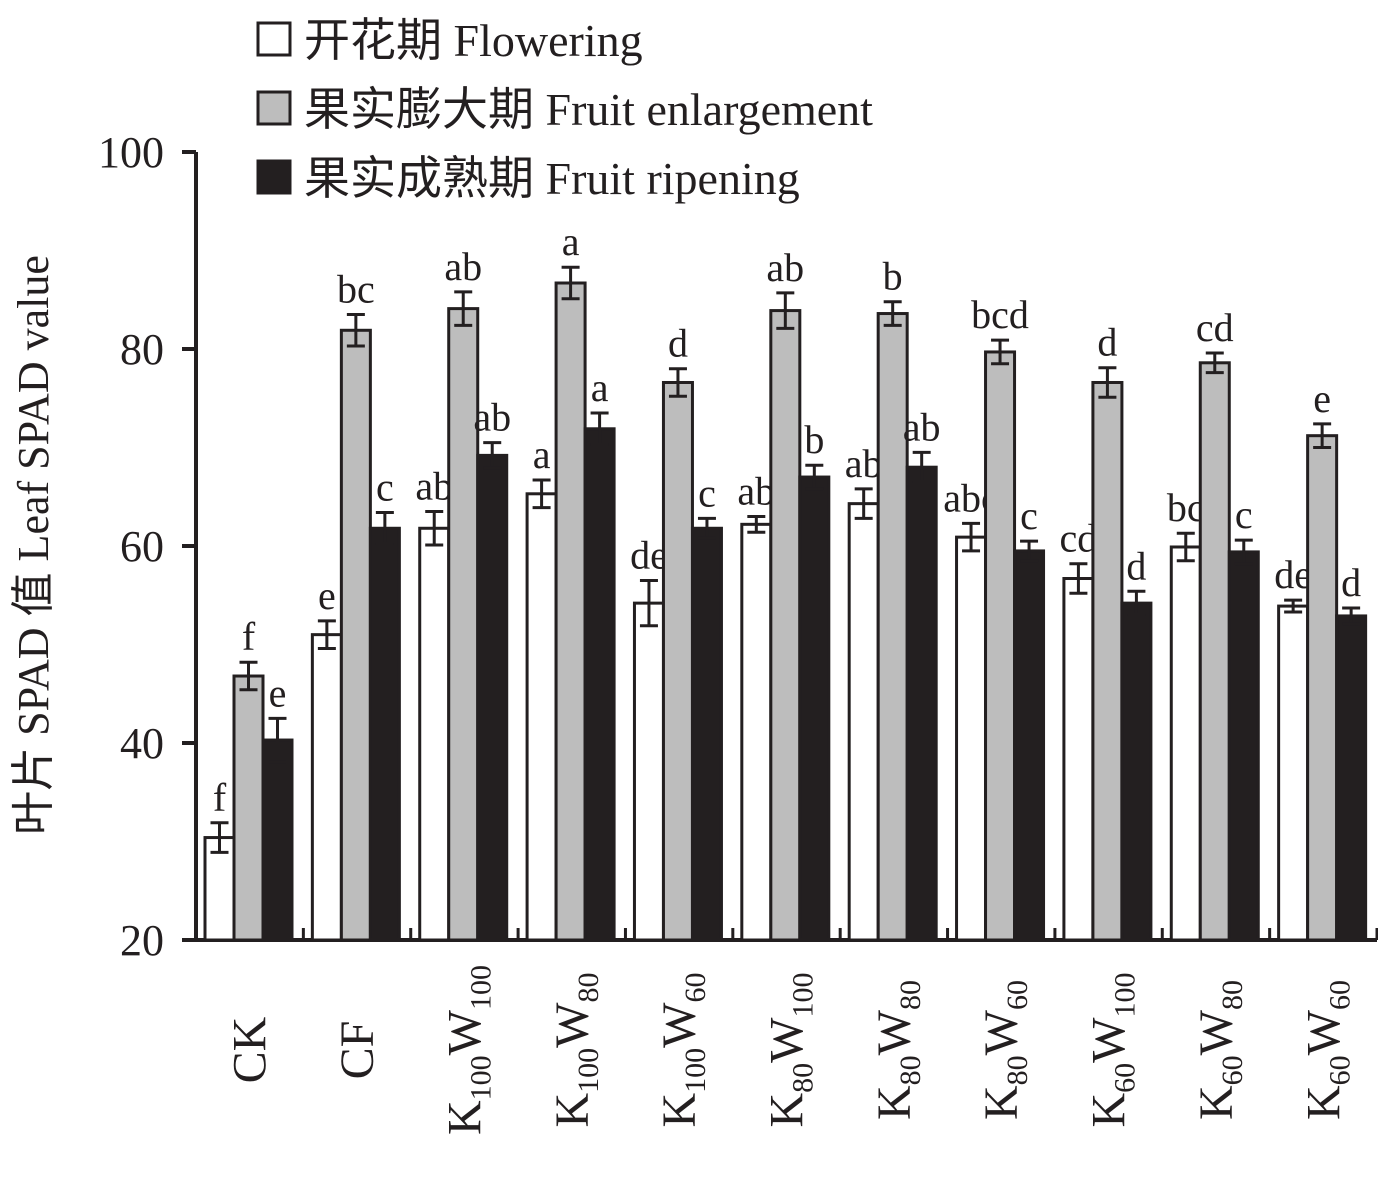 The height and width of the screenshot is (1179, 1378). I want to click on y-tick-label: 80, so click(142, 349).